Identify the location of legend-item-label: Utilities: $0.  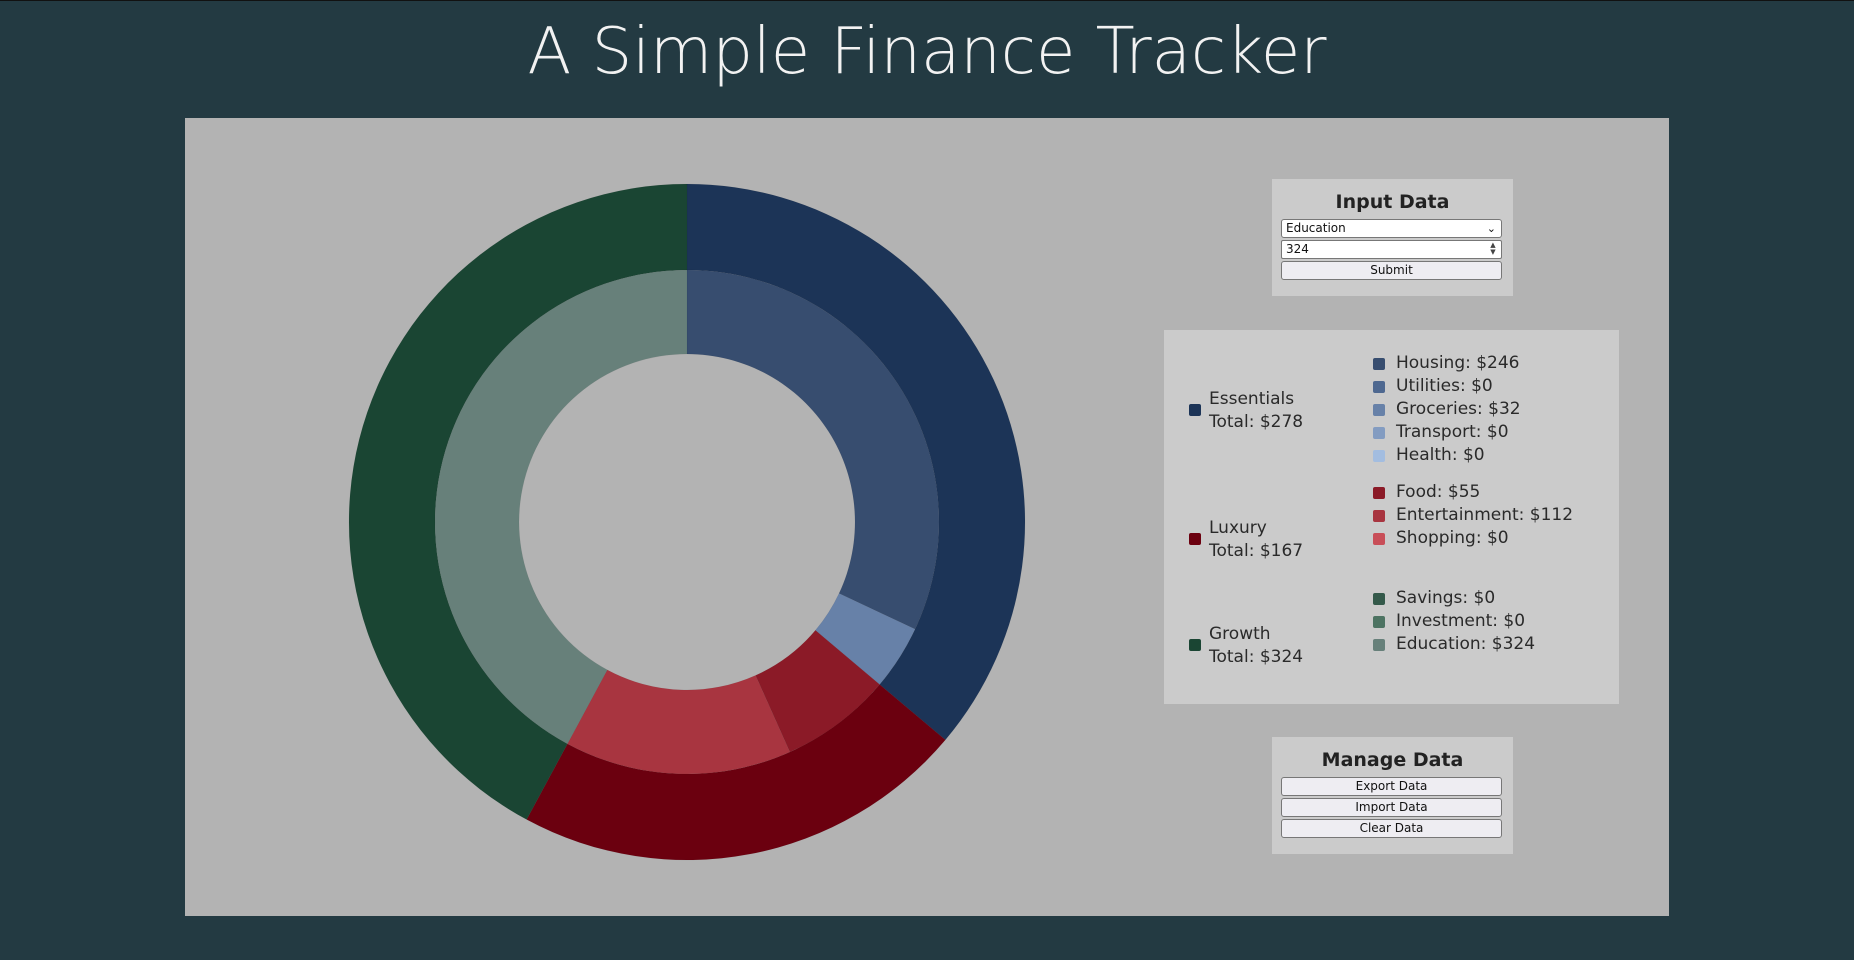
(1444, 386).